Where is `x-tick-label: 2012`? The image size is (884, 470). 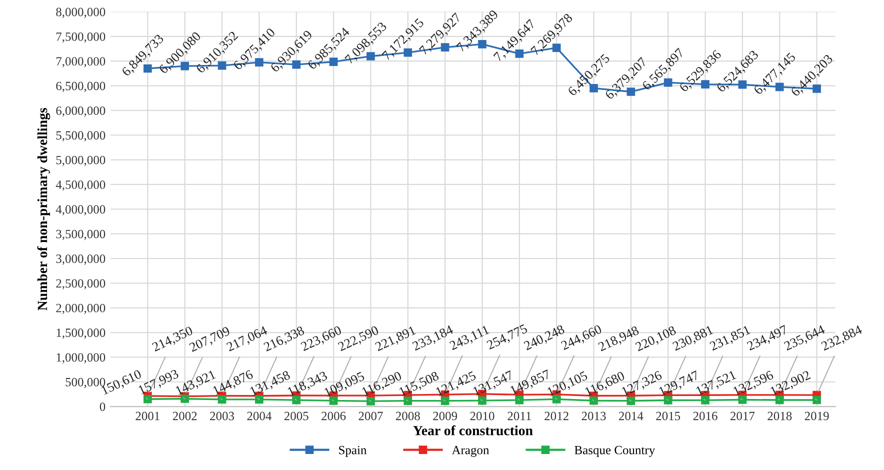 x-tick-label: 2012 is located at coordinates (556, 416).